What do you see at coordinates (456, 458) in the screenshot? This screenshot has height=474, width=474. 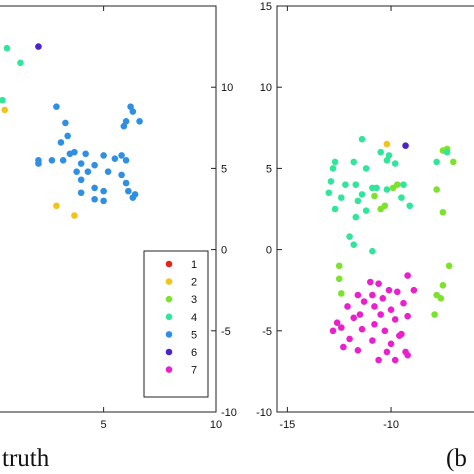 I see `panel-caption: (b` at bounding box center [456, 458].